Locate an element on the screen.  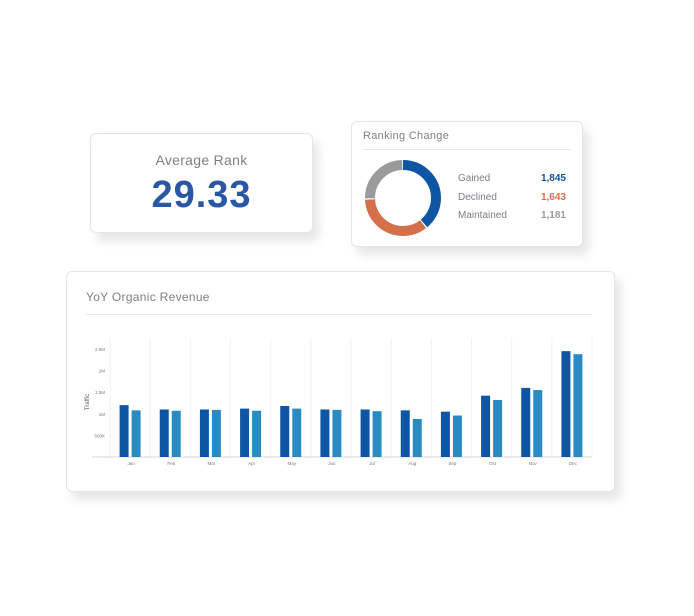
average-rank-card: Average Rank 29.33 is located at coordinates (201, 183).